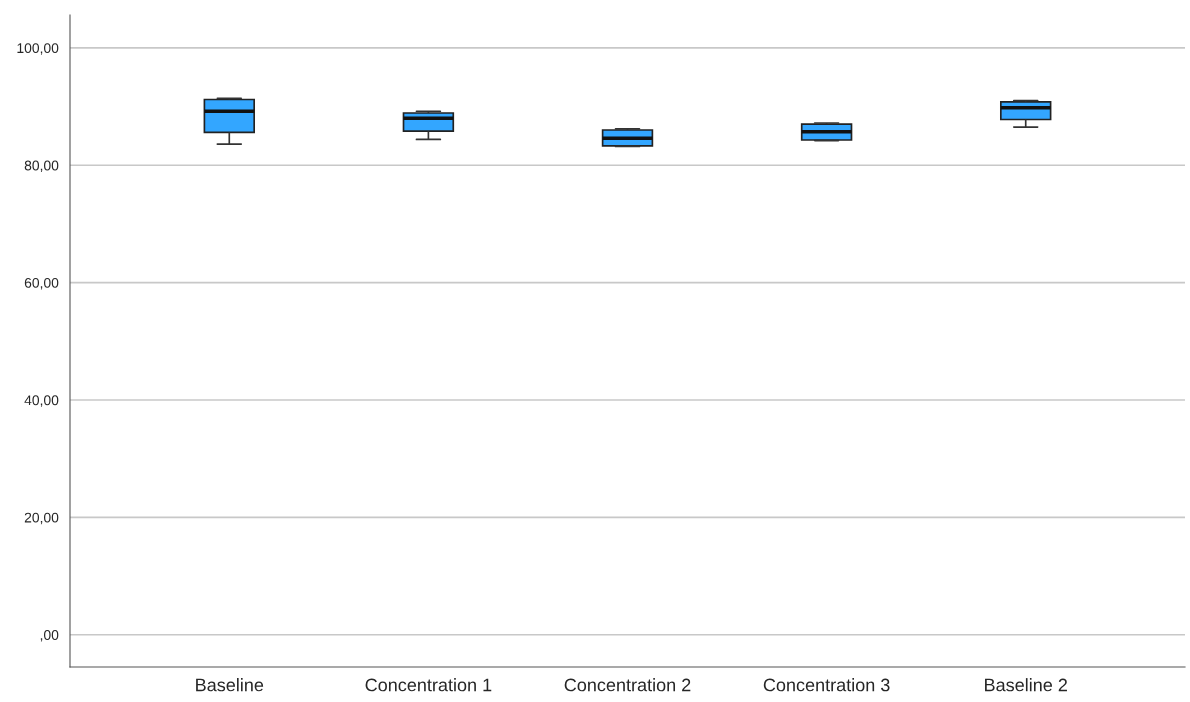 Image resolution: width=1190 pixels, height=702 pixels. I want to click on x-tick-label: Concentration 2, so click(627, 685).